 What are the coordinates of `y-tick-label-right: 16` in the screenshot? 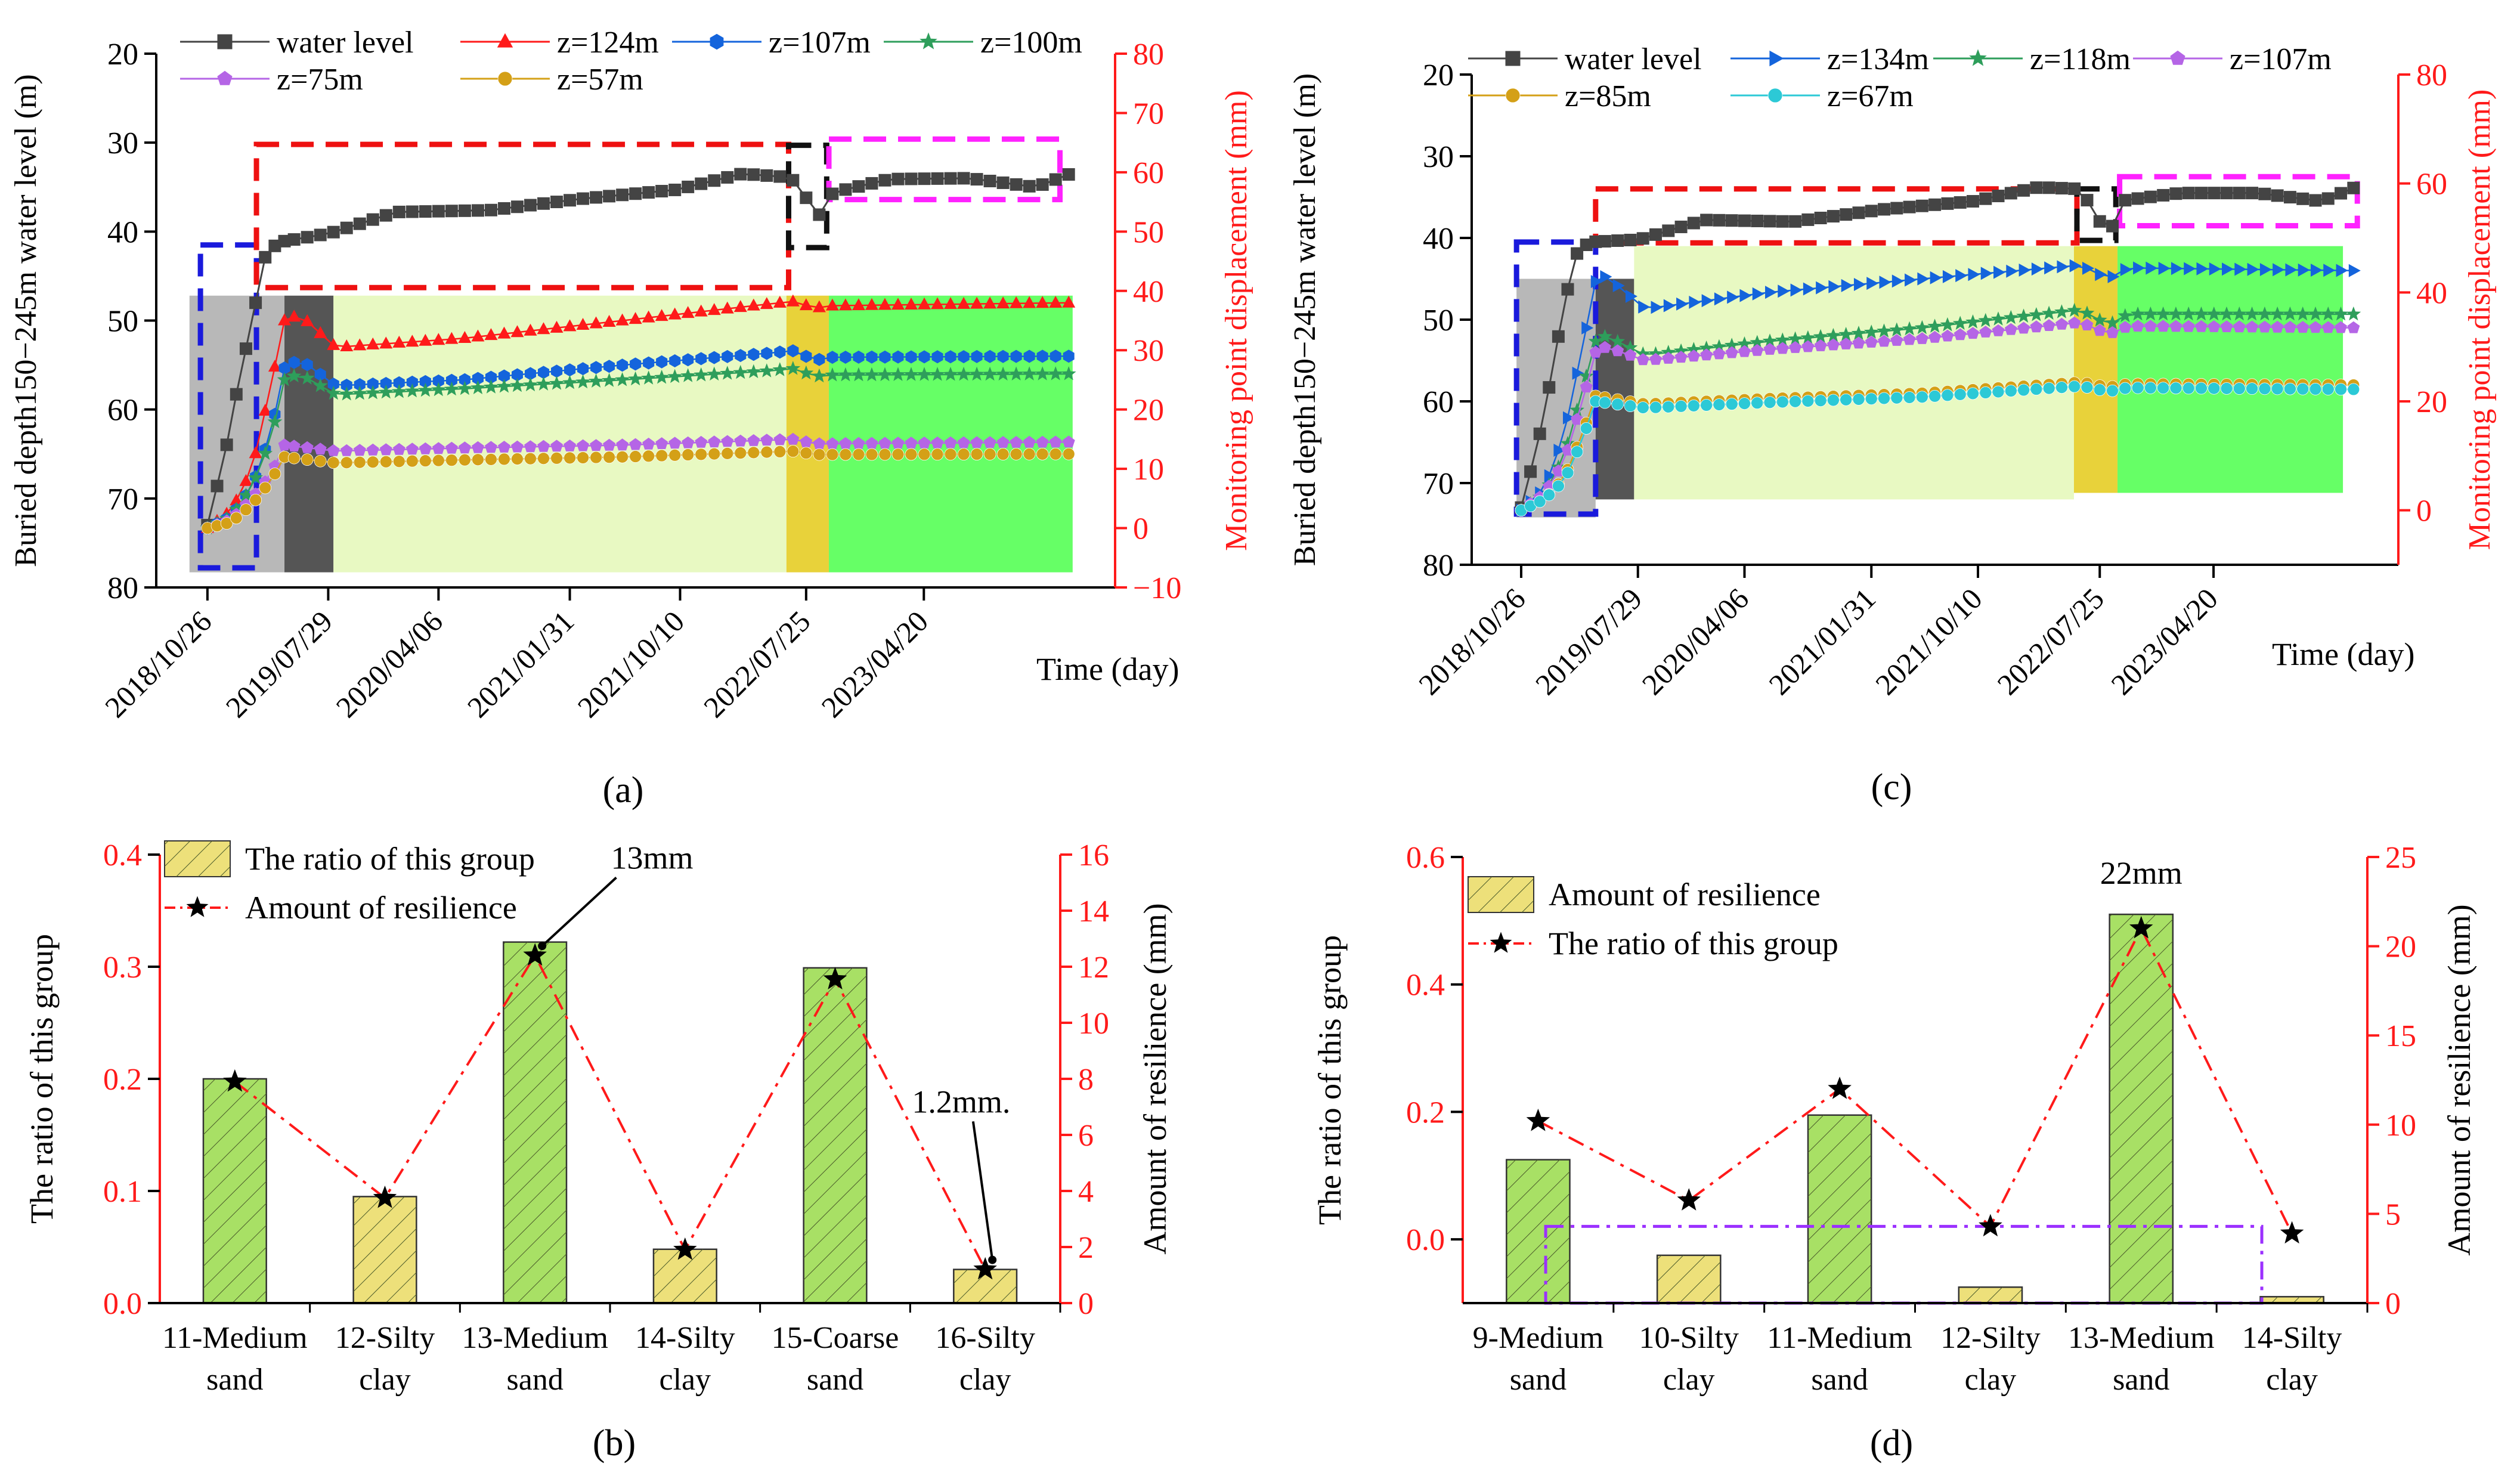 It's located at (1093, 856).